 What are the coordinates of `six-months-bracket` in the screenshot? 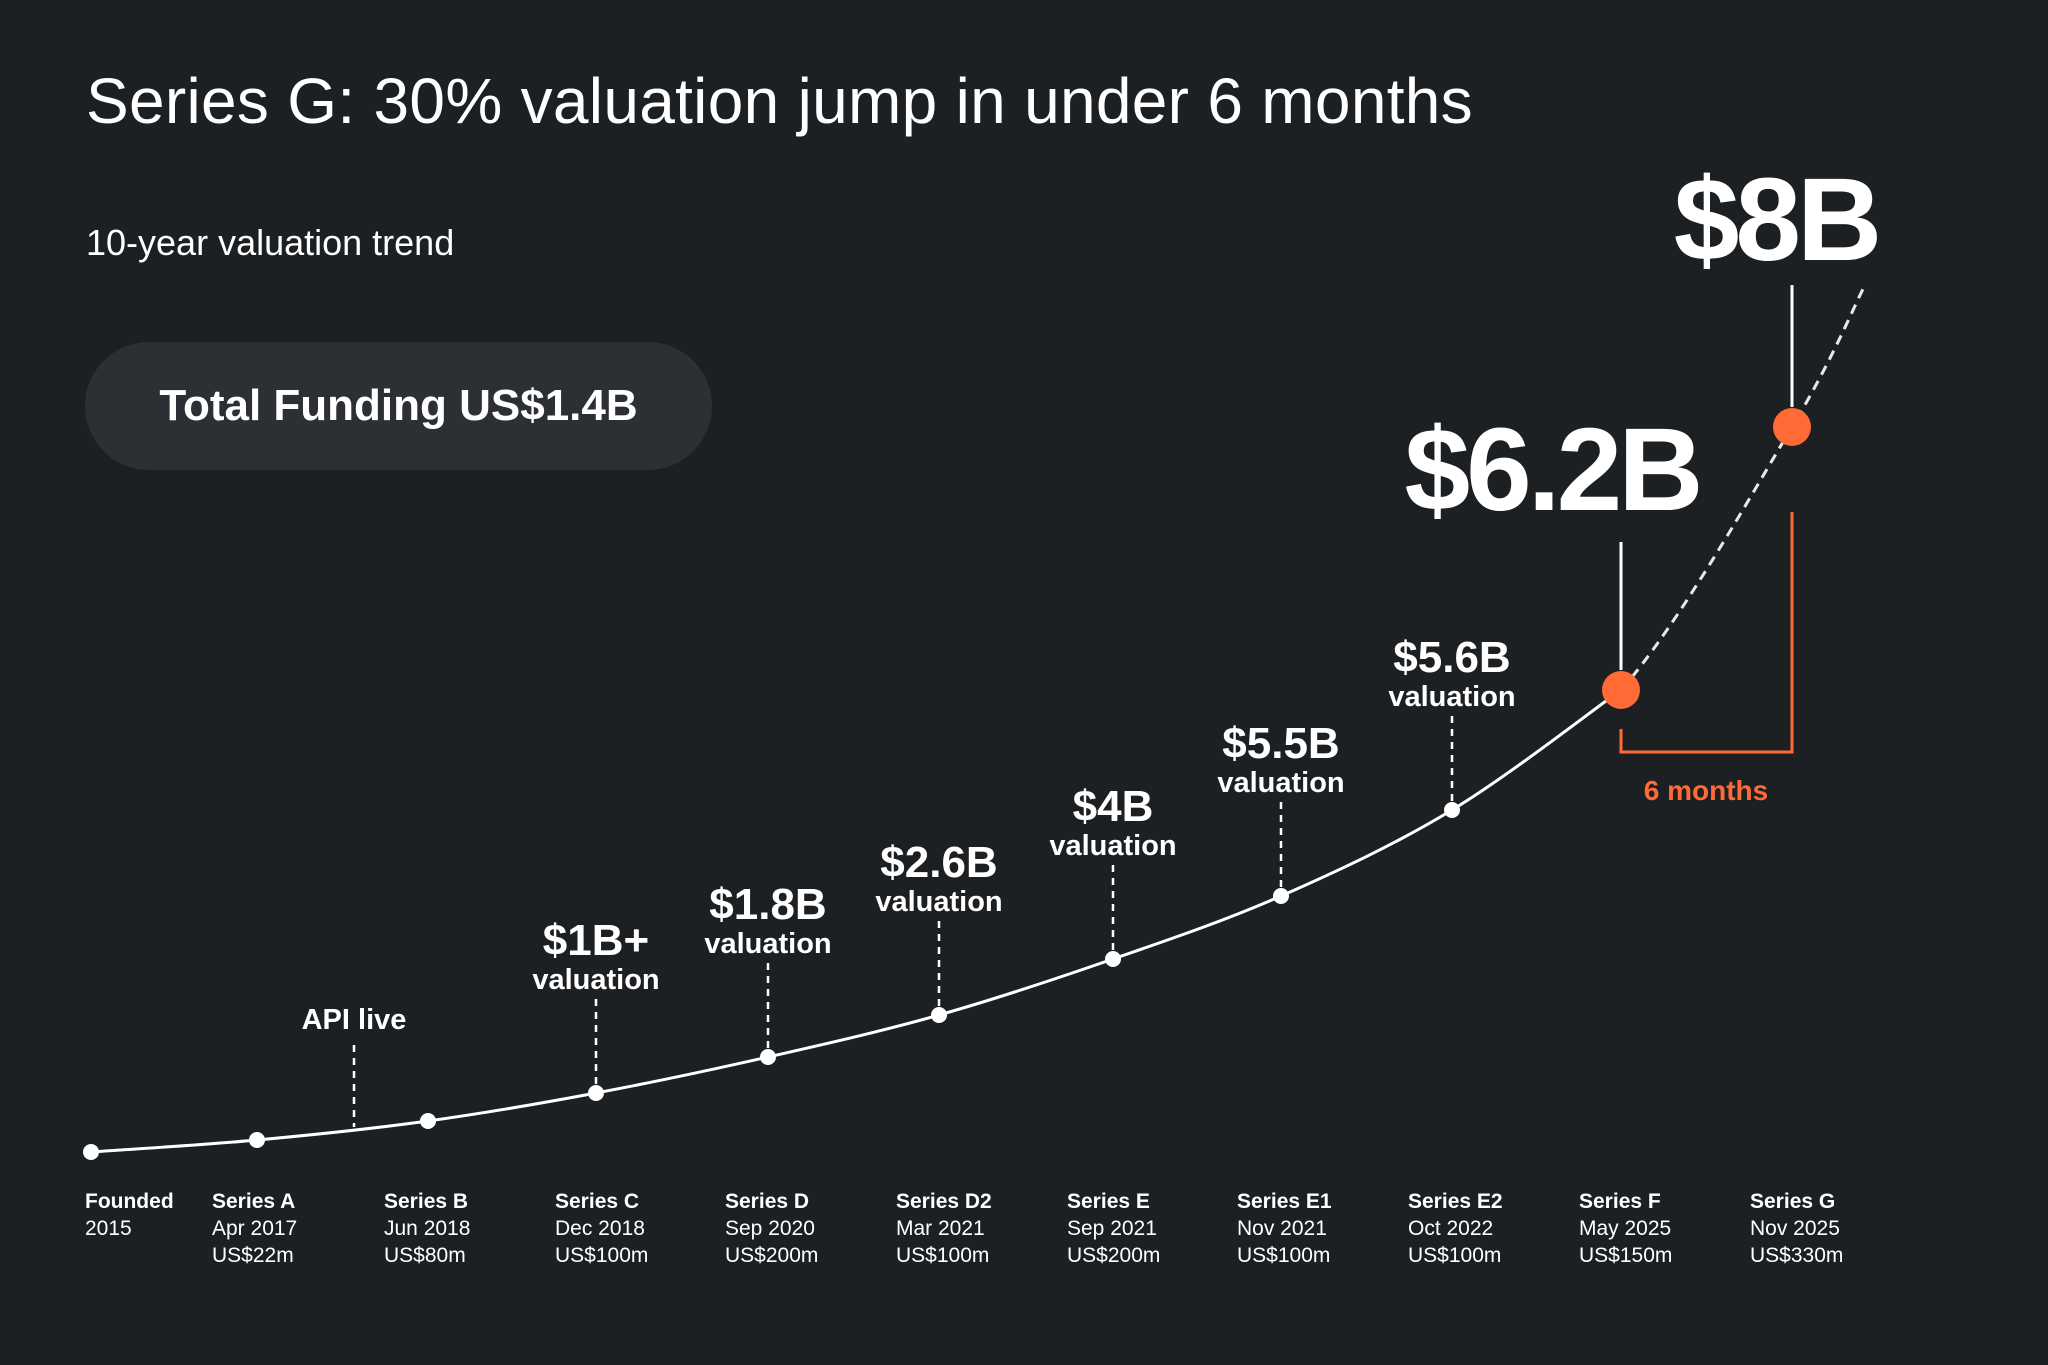 It's located at (1706, 633).